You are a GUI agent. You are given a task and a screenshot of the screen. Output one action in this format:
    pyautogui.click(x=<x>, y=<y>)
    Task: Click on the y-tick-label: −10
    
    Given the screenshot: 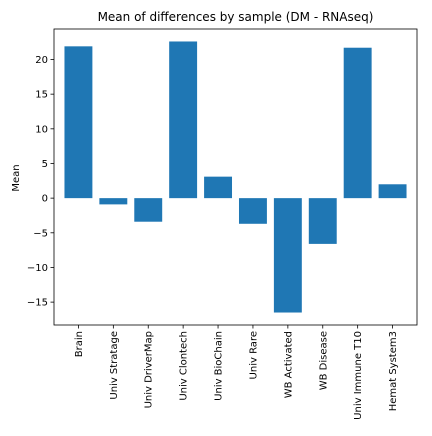 What is the action you would take?
    pyautogui.click(x=37, y=268)
    